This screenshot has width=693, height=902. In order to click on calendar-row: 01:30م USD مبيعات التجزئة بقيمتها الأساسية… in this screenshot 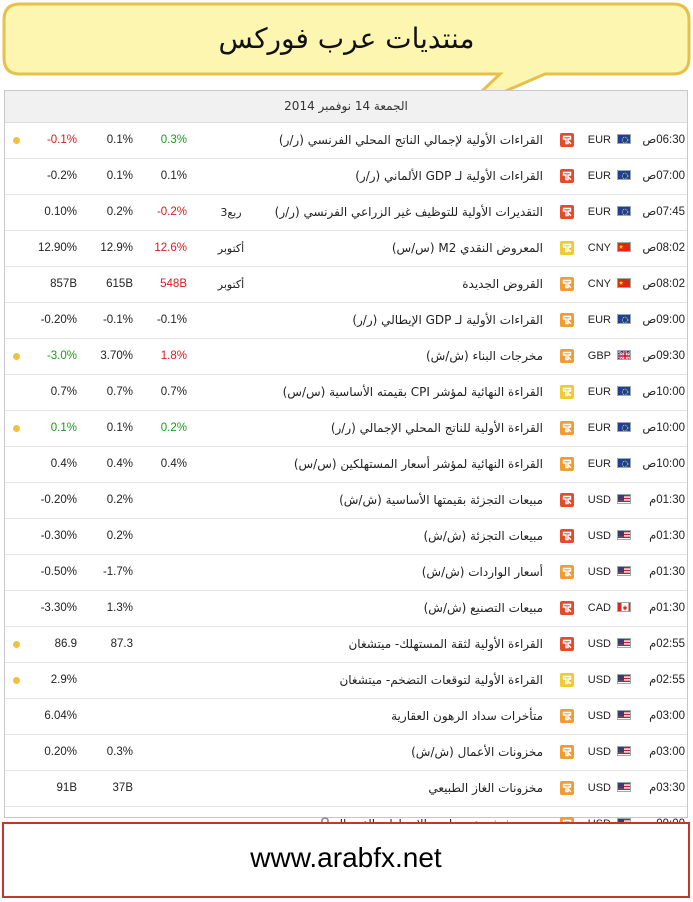, I will do `click(346, 501)`.